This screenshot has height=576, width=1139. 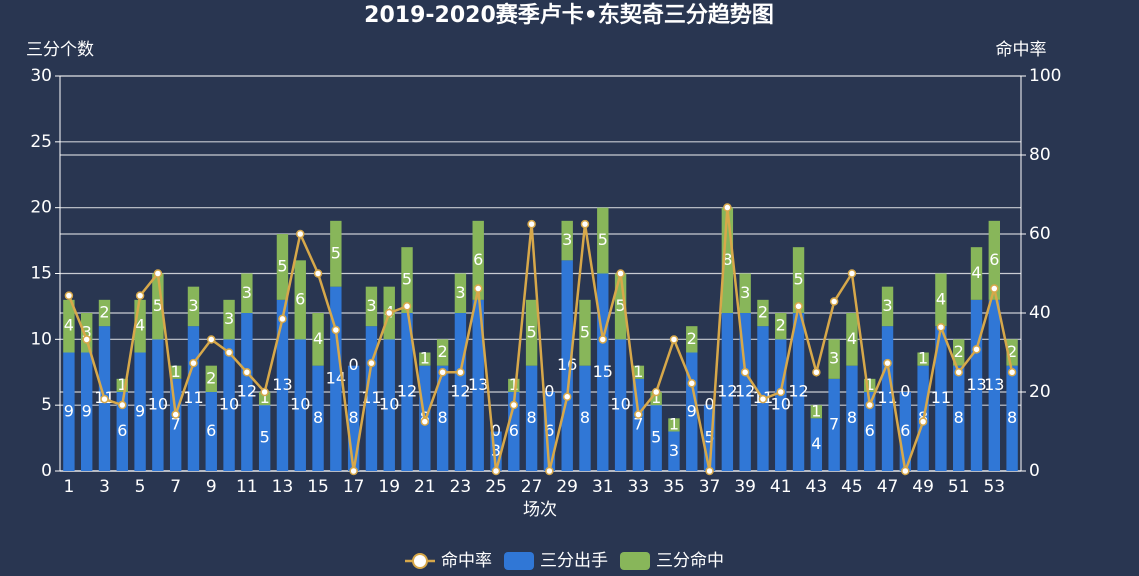 What do you see at coordinates (420, 561) in the screenshot?
I see `legend-marker` at bounding box center [420, 561].